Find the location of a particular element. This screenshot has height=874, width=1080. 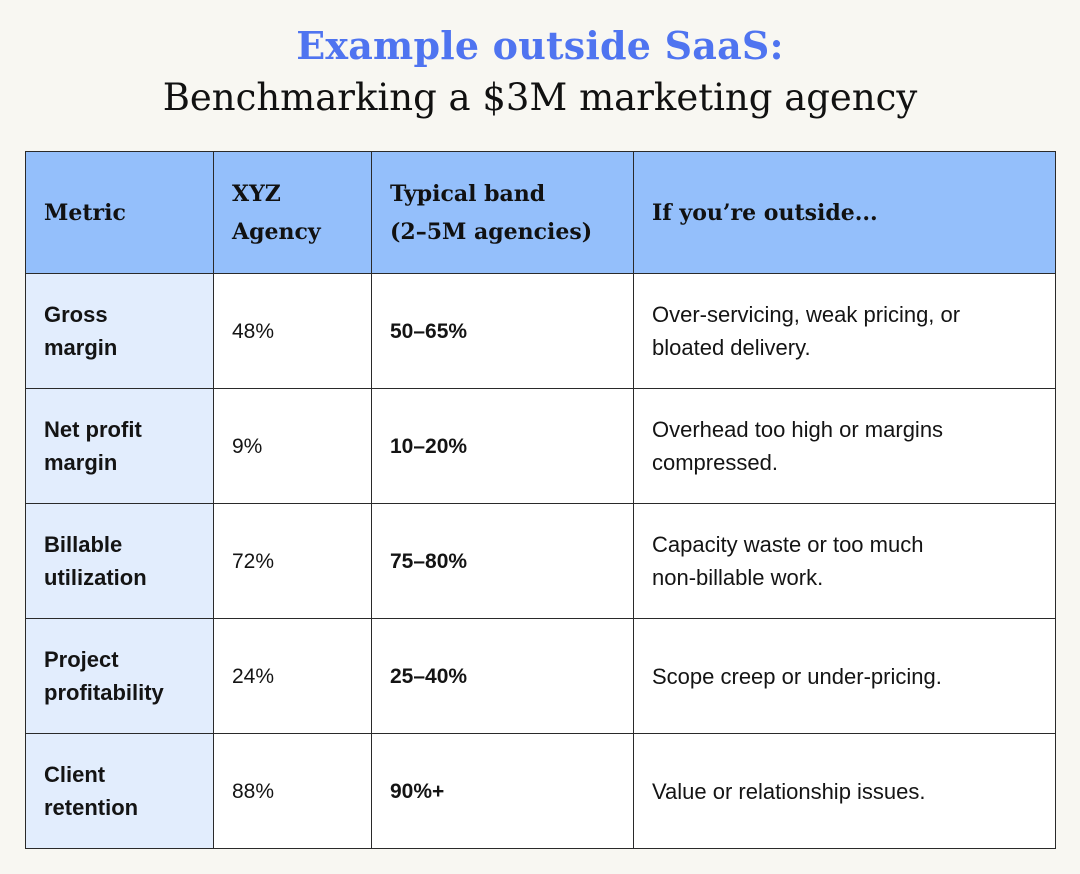

metric-cell: Project profitability is located at coordinates (119, 676).